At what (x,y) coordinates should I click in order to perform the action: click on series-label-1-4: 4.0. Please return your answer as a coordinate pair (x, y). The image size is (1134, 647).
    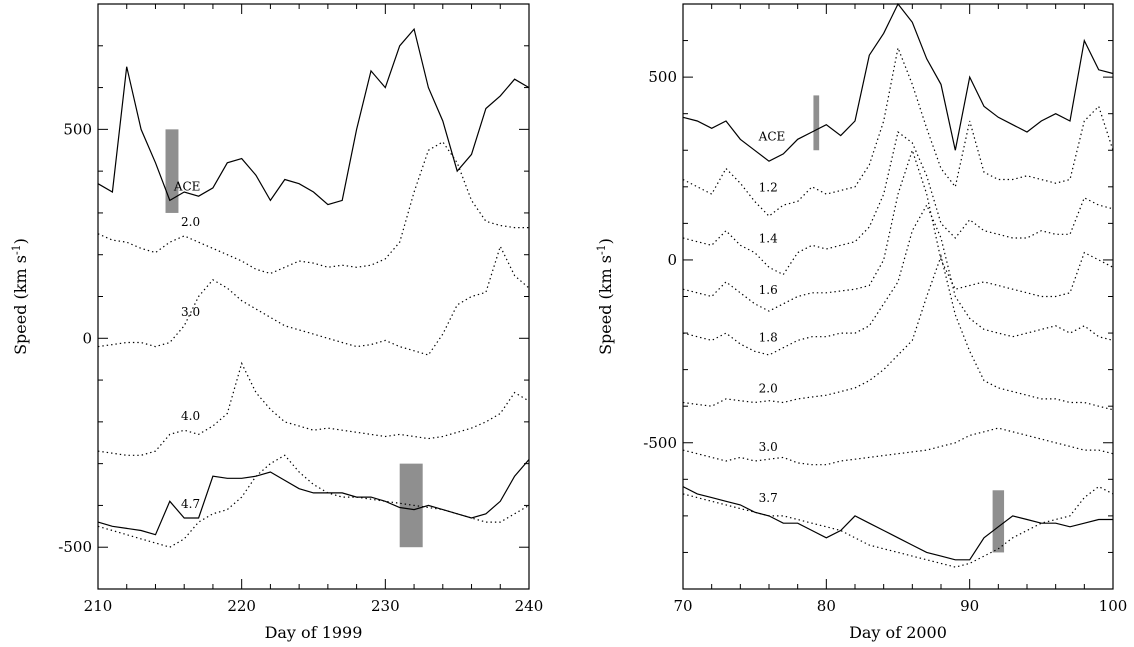
    Looking at the image, I should click on (190, 416).